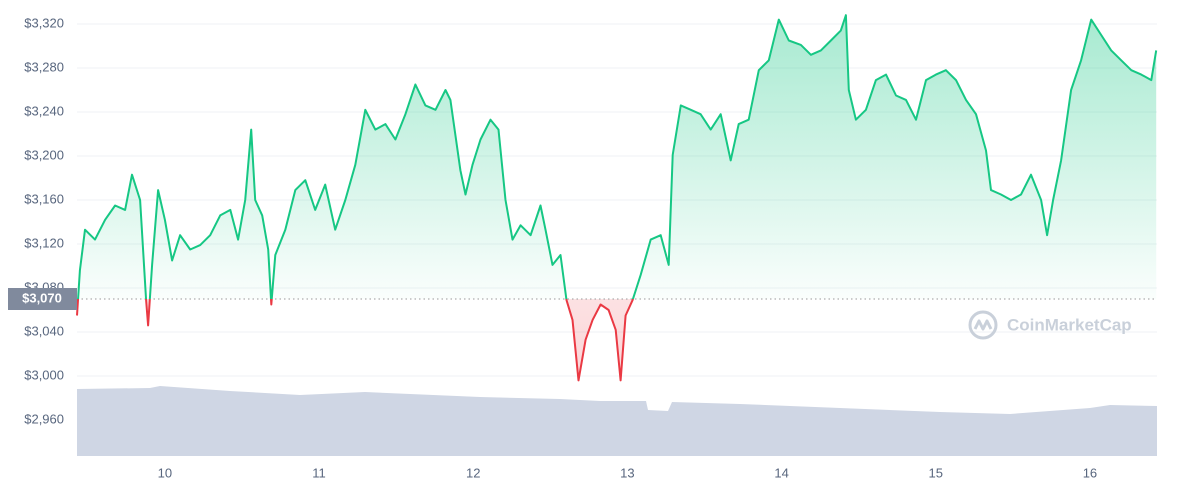  I want to click on x-tick-label: 13, so click(627, 472).